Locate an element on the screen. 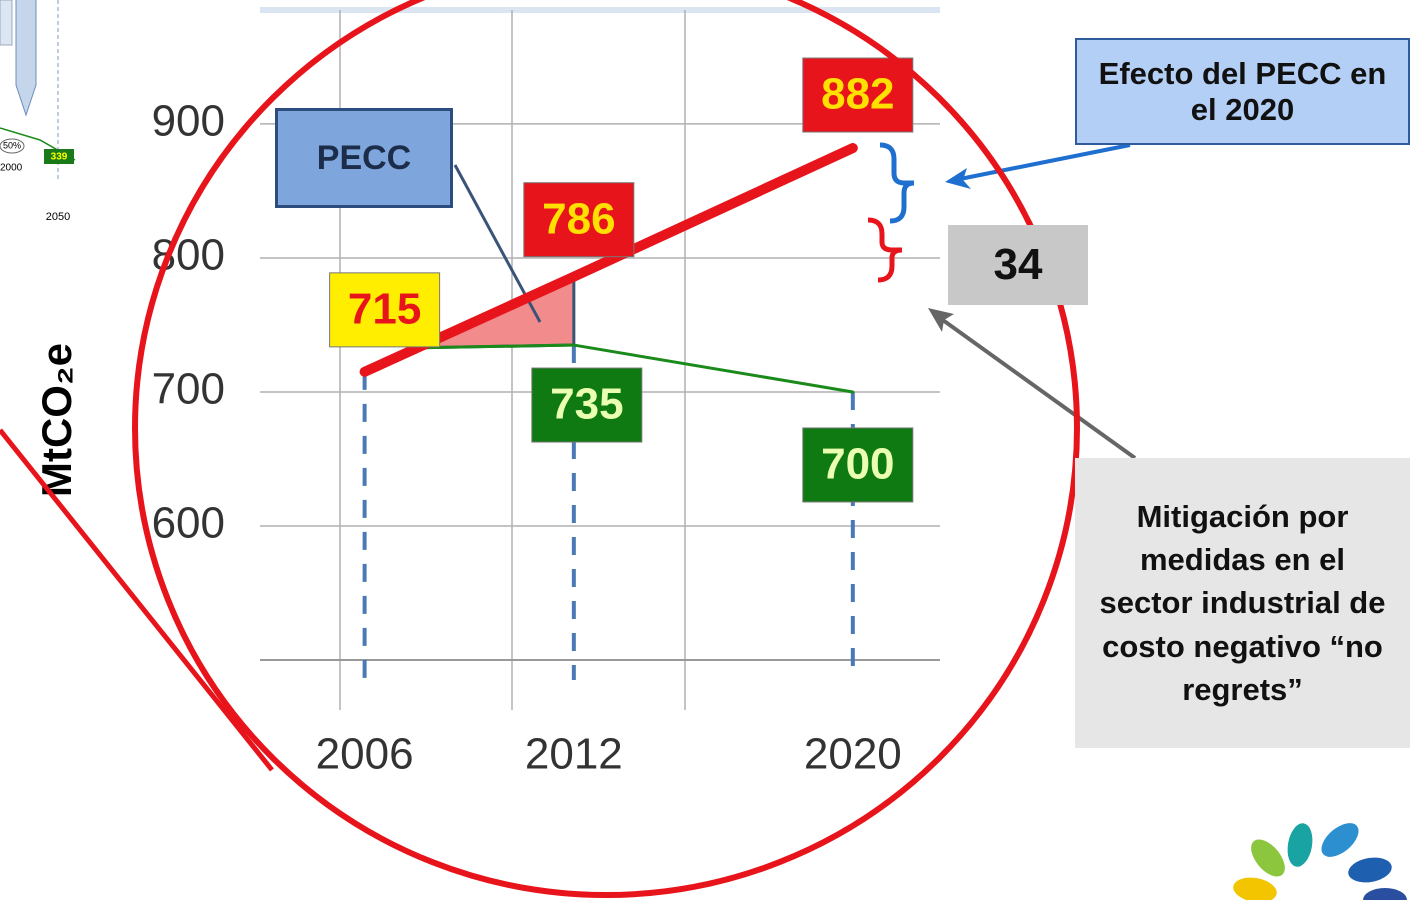  pecc-label: PECC is located at coordinates (364, 157).